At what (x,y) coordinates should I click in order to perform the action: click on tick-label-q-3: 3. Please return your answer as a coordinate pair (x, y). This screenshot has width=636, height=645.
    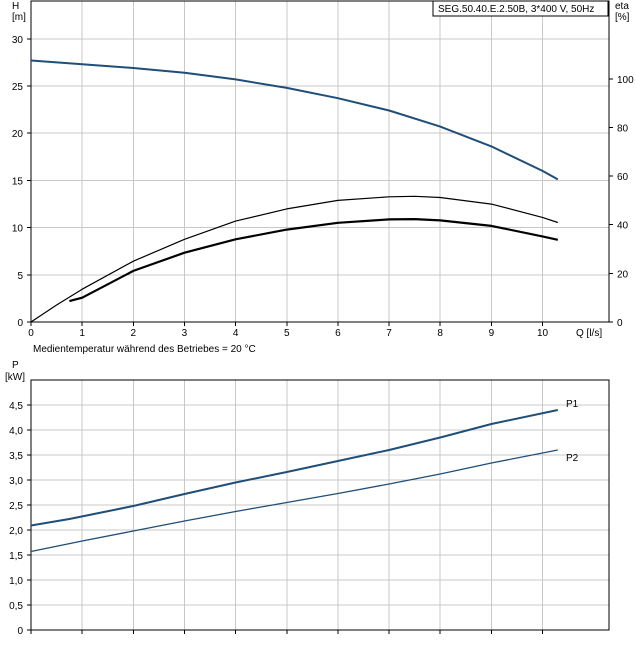
    Looking at the image, I should click on (185, 333).